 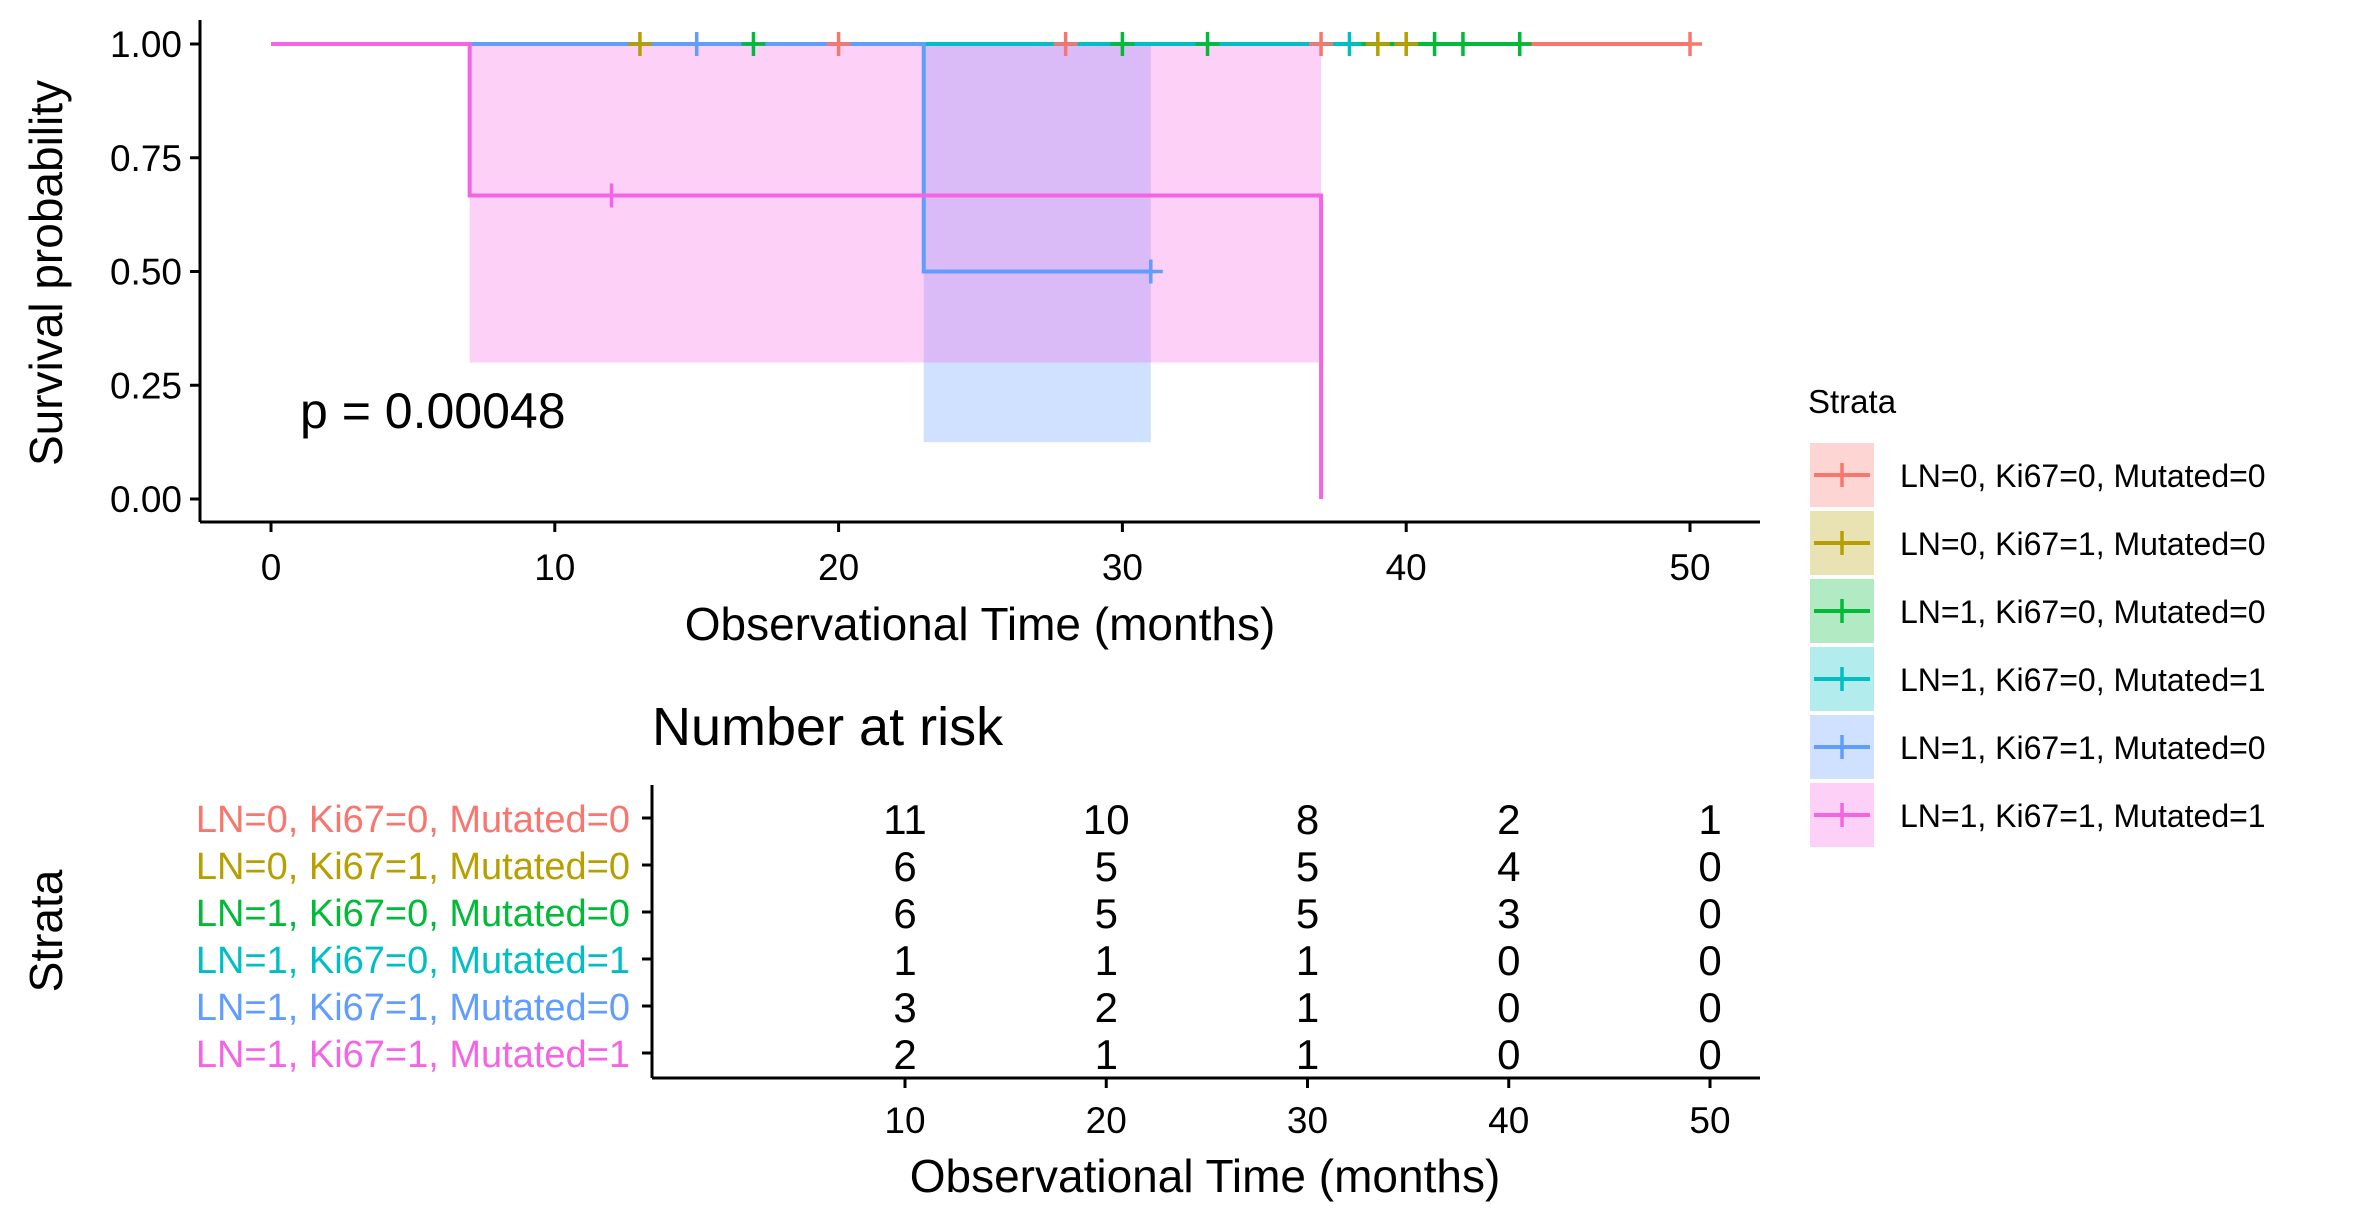 I want to click on risk-count-2-5: 0, so click(x=1709, y=866).